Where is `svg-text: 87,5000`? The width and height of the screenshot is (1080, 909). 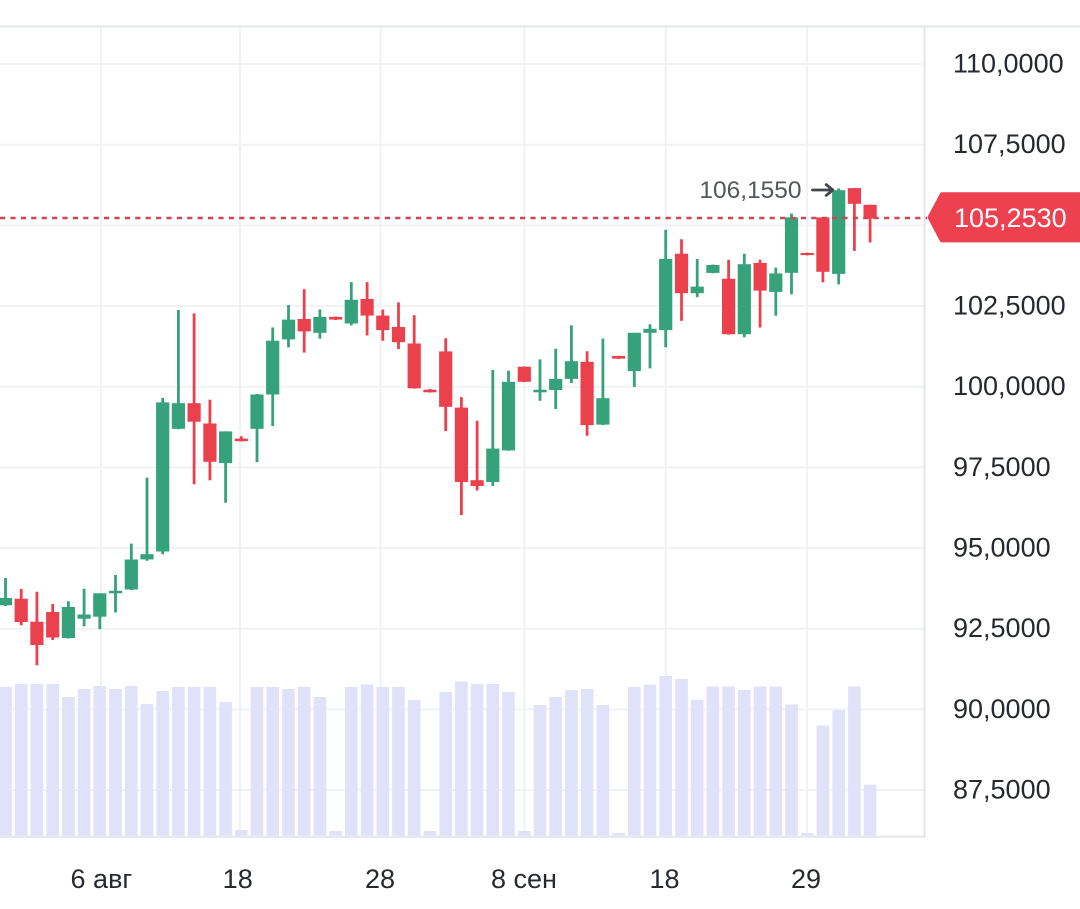
svg-text: 87,5000 is located at coordinates (1002, 789).